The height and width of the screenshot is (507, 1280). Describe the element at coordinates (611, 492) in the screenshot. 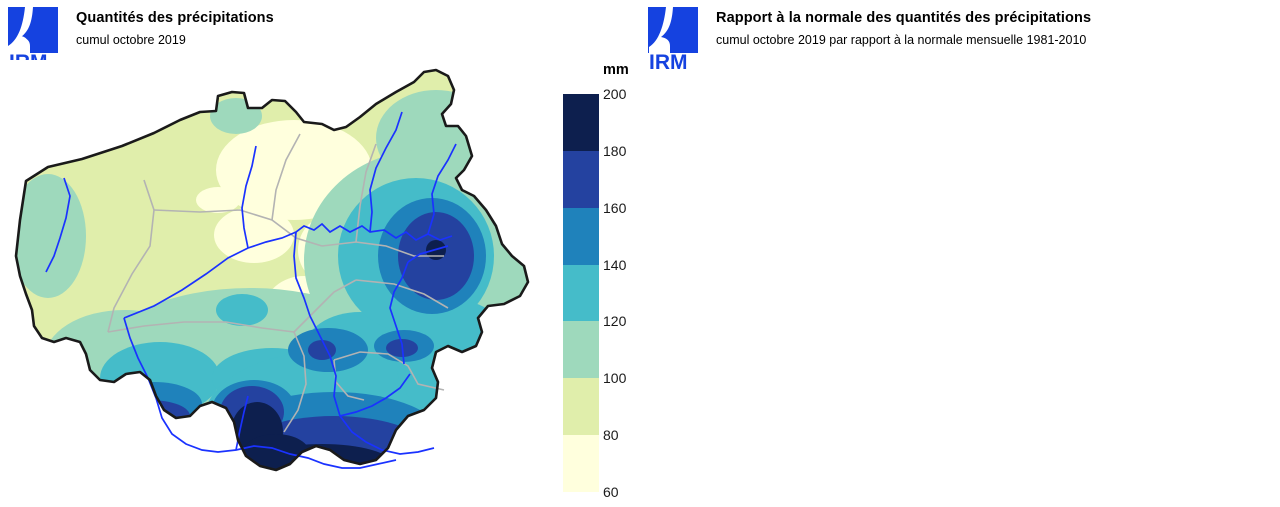

I see `colorbar-tick: 60` at that location.